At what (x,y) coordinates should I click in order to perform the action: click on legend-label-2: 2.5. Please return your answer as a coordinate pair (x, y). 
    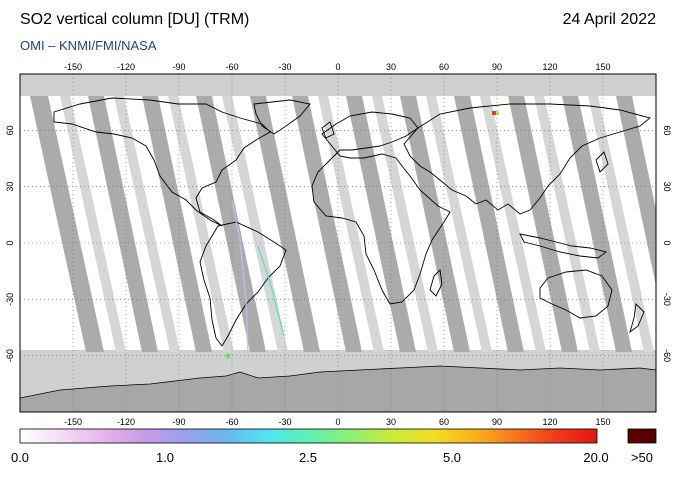
    Looking at the image, I should click on (308, 457).